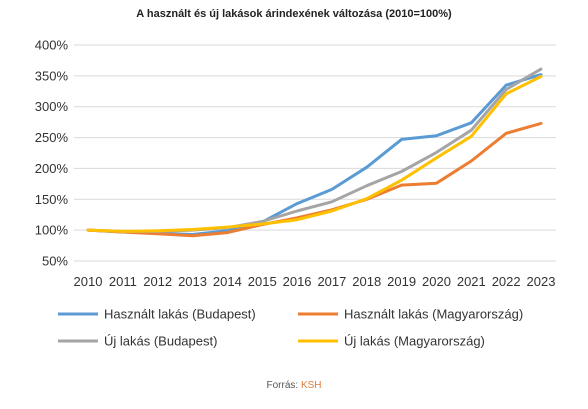 This screenshot has height=409, width=588. I want to click on x-tick-label: 2020, so click(436, 281).